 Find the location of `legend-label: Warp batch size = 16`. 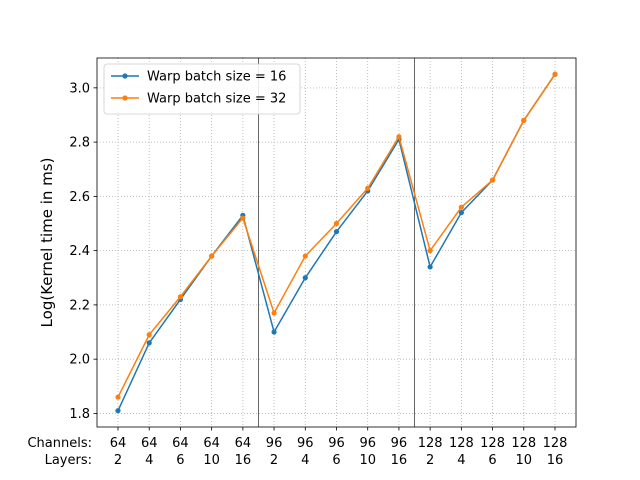

legend-label: Warp batch size = 16 is located at coordinates (216, 77).